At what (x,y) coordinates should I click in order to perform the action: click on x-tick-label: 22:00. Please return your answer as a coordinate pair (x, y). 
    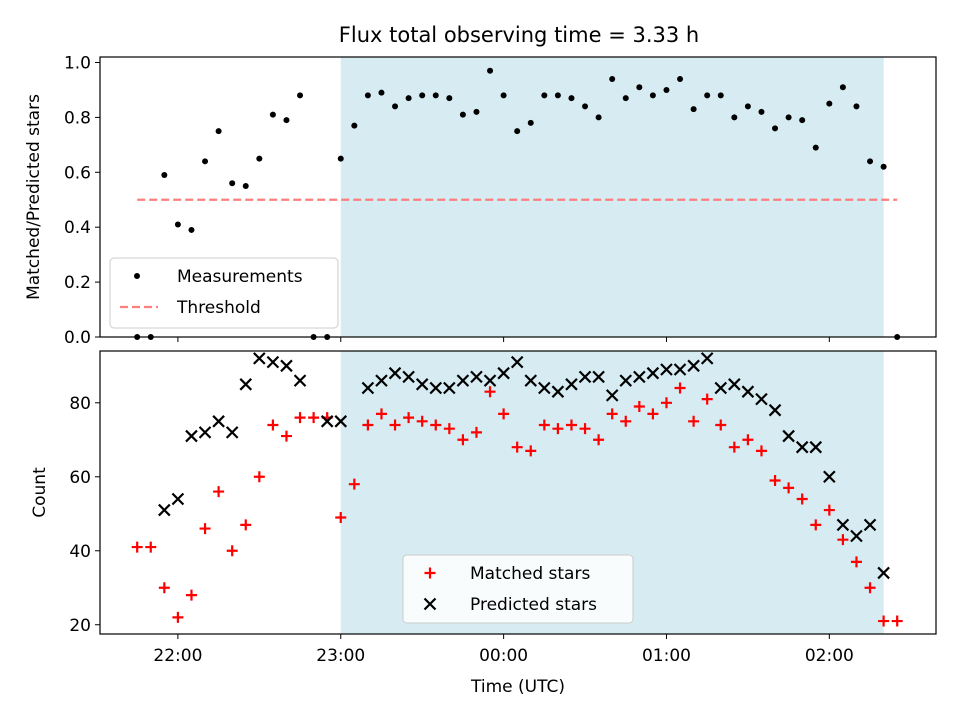
    Looking at the image, I should click on (177, 656).